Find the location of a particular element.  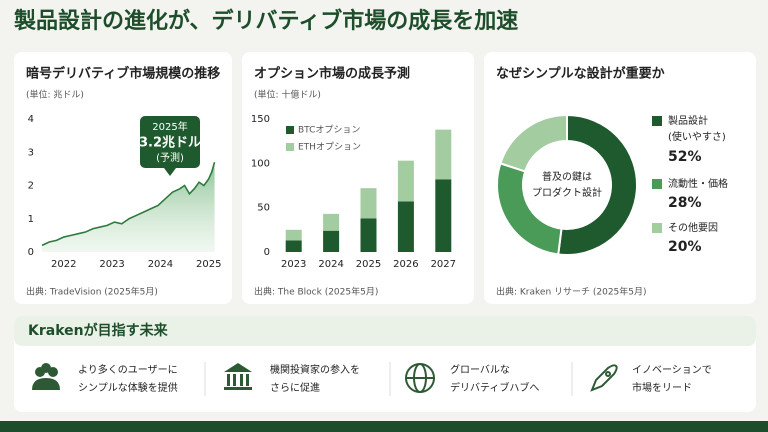

icon-bank is located at coordinates (238, 376).